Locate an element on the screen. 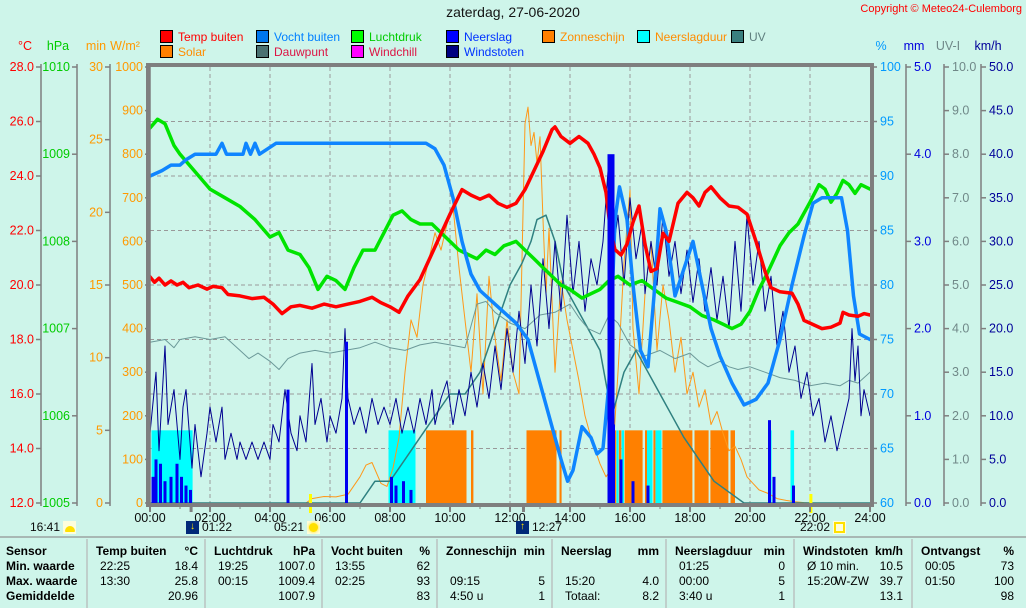  table-cell-text: Sensor is located at coordinates (26, 551).